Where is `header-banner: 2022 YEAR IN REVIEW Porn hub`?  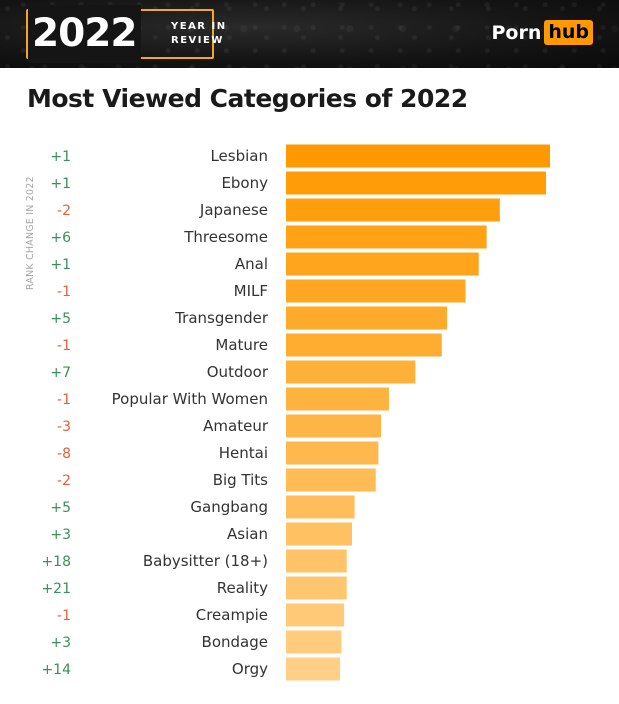
header-banner: 2022 YEAR IN REVIEW Porn hub is located at coordinates (309, 34).